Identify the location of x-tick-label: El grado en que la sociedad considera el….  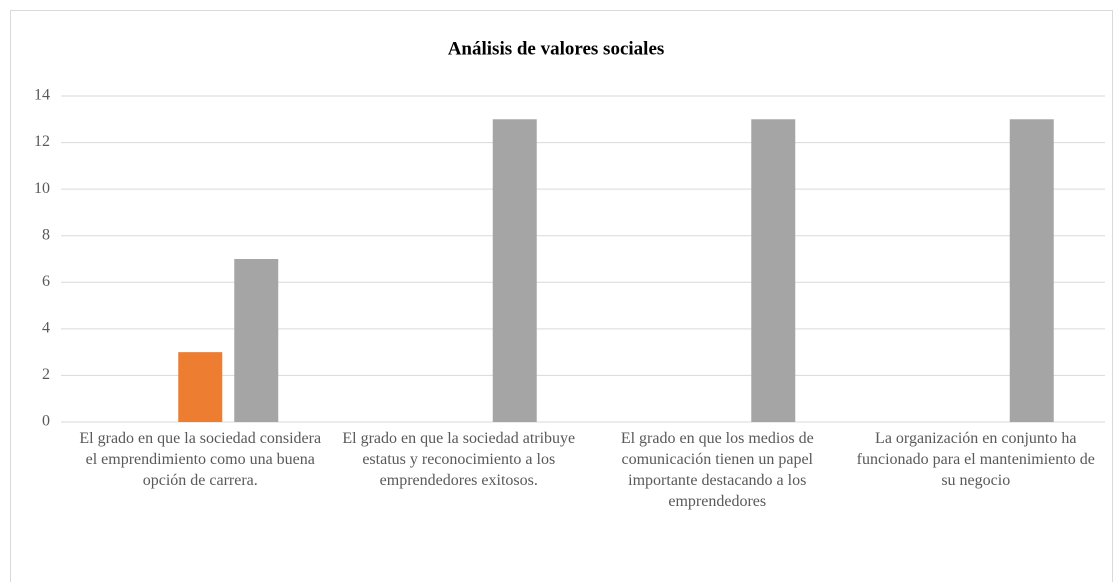
(200, 459).